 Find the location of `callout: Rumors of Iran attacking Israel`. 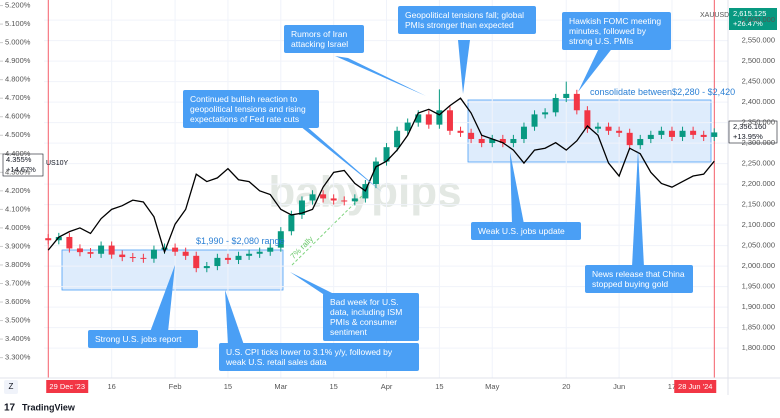

callout: Rumors of Iran attacking Israel is located at coordinates (324, 39).